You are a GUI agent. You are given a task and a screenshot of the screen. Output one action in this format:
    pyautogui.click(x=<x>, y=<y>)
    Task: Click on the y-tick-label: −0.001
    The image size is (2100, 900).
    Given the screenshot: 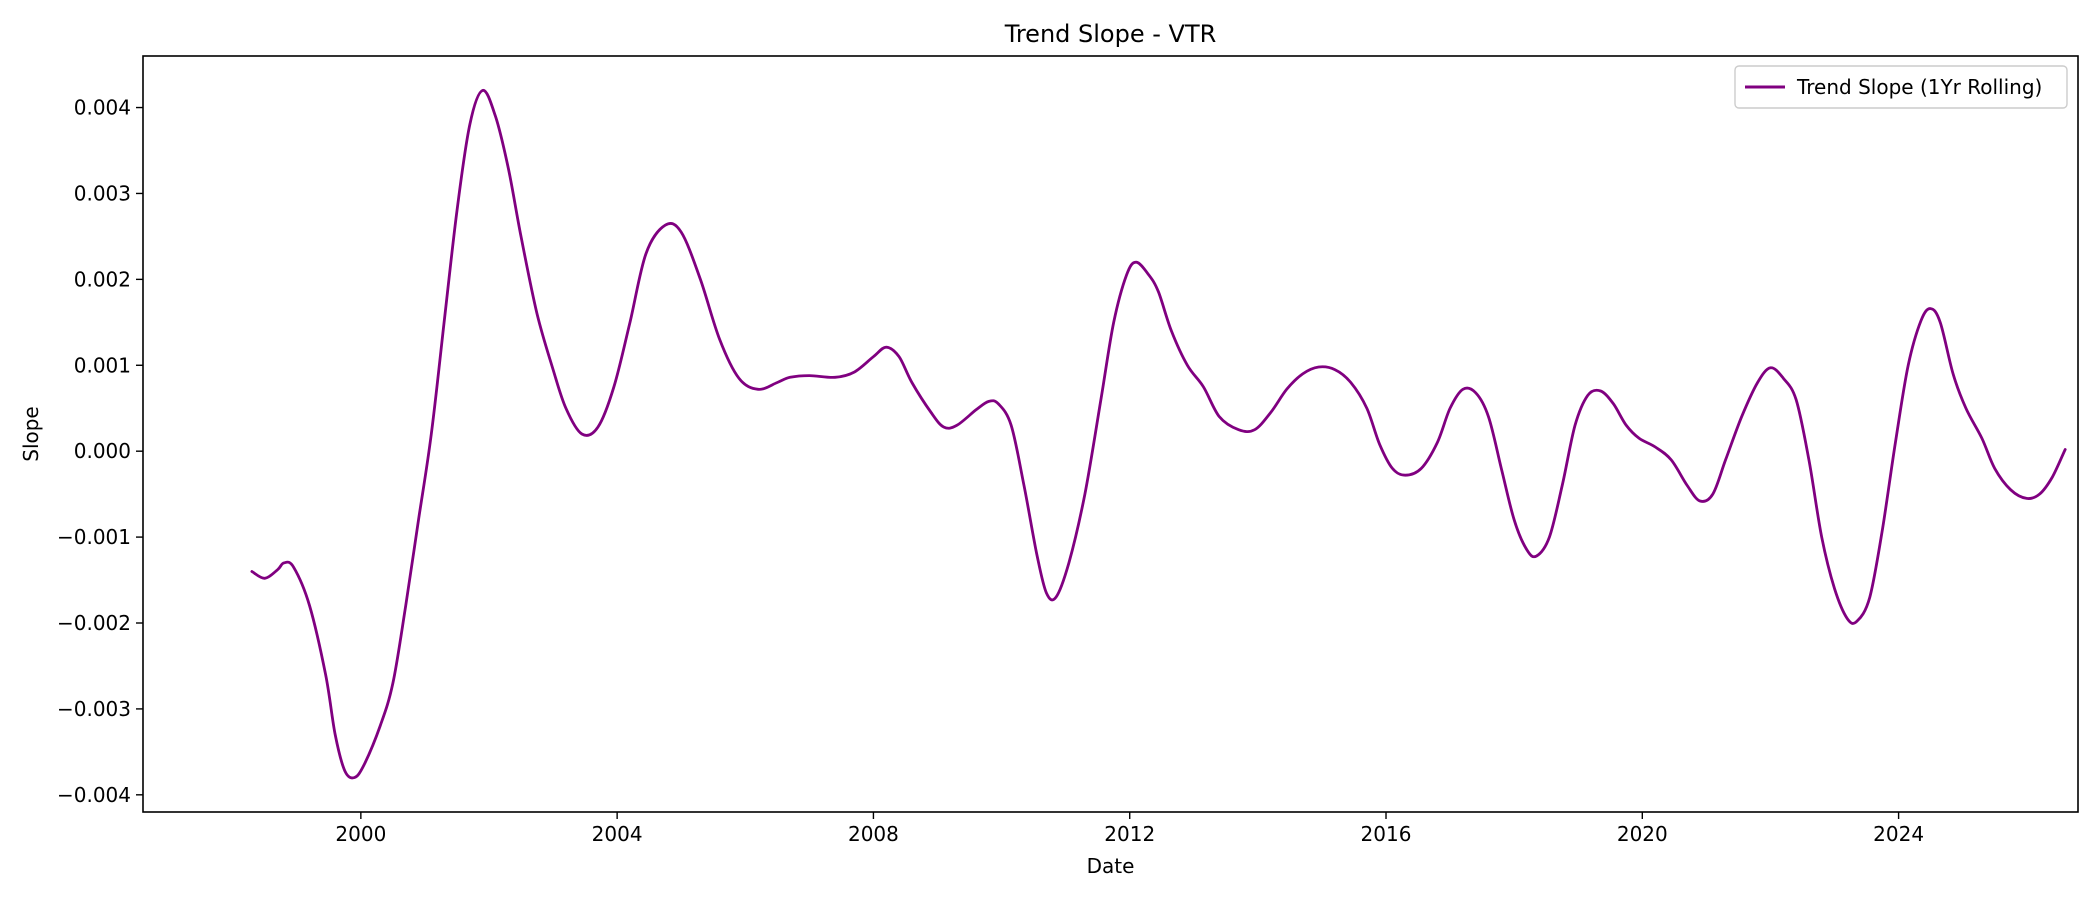 What is the action you would take?
    pyautogui.click(x=94, y=537)
    